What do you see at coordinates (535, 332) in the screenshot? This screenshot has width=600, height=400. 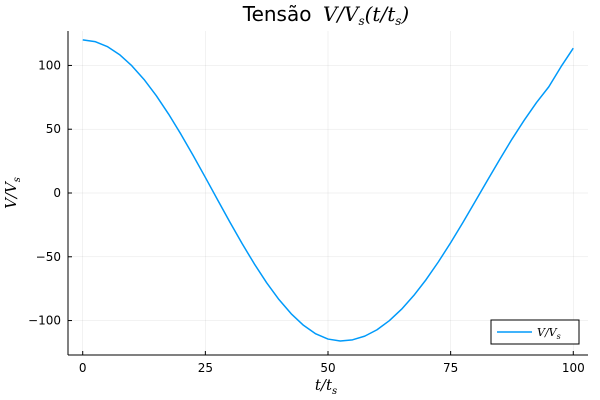 I see `legend: V/Vs` at bounding box center [535, 332].